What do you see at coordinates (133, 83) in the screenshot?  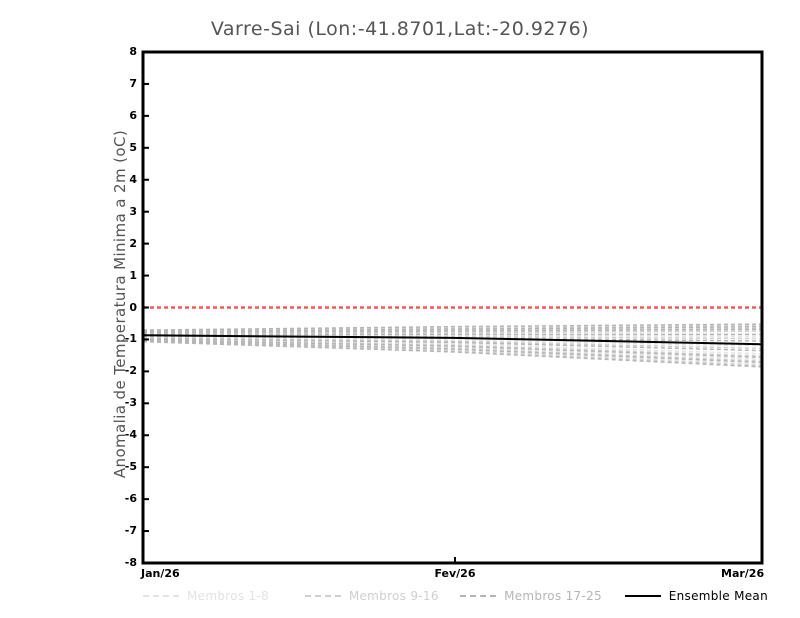 I see `y-tick-label: 7` at bounding box center [133, 83].